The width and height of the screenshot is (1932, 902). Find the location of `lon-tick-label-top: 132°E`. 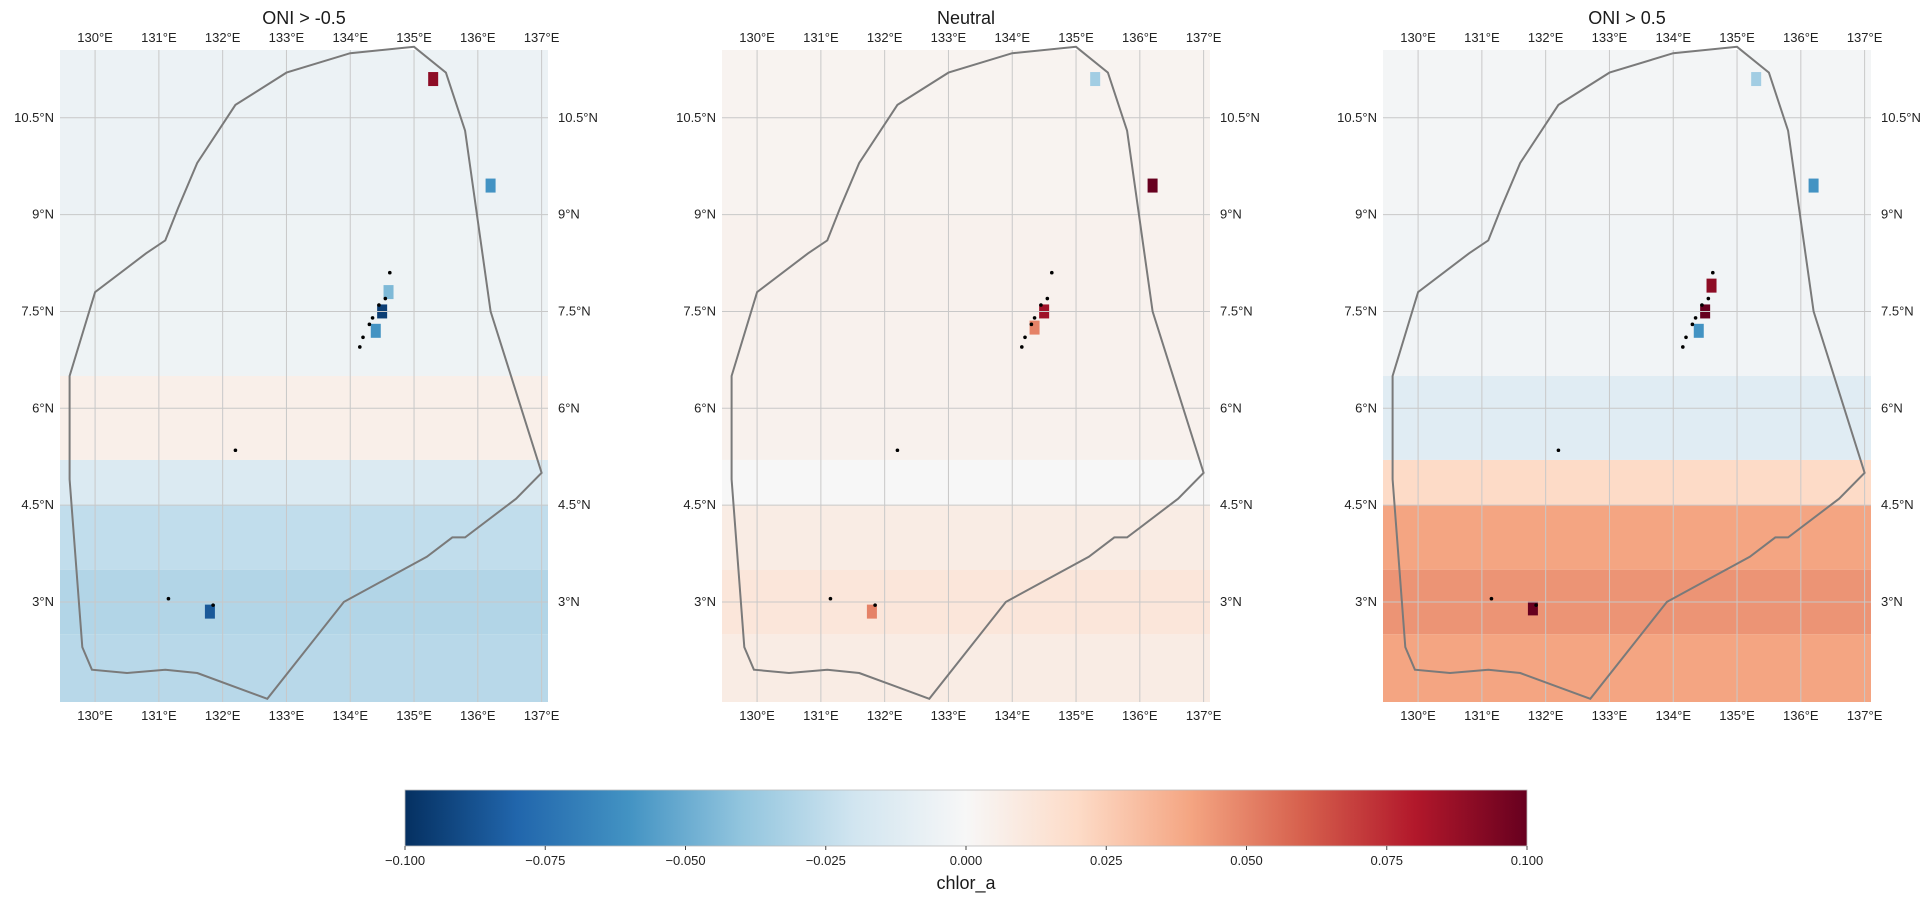

lon-tick-label-top: 132°E is located at coordinates (885, 37).